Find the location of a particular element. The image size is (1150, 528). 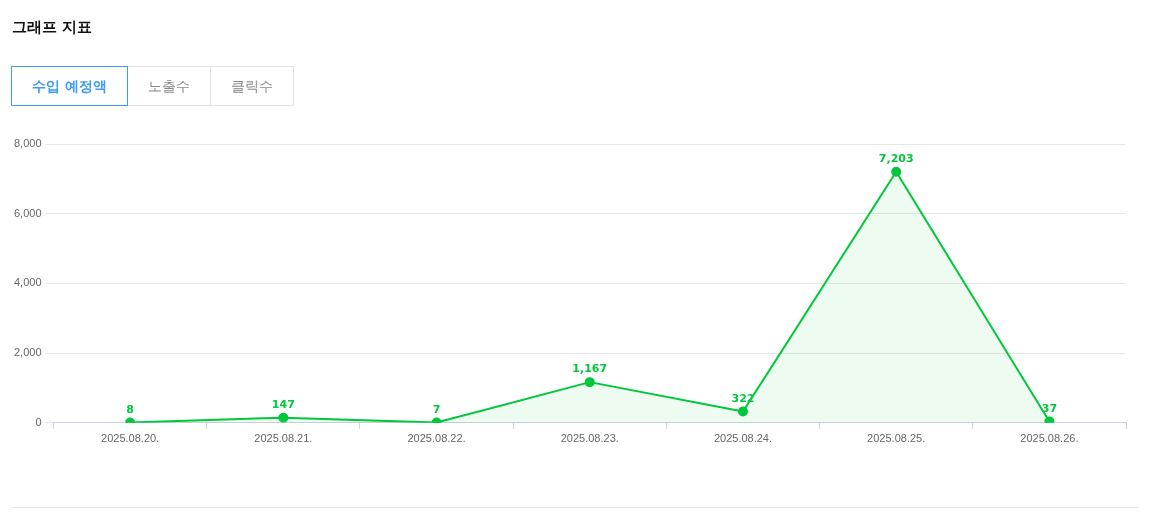

x-tick-label: 2025.08.26. is located at coordinates (1049, 438).